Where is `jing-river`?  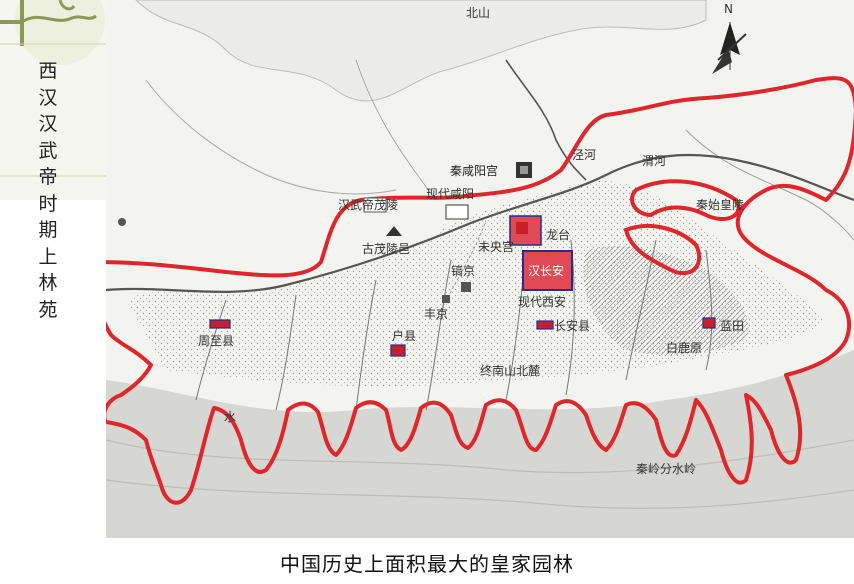 jing-river is located at coordinates (546, 120).